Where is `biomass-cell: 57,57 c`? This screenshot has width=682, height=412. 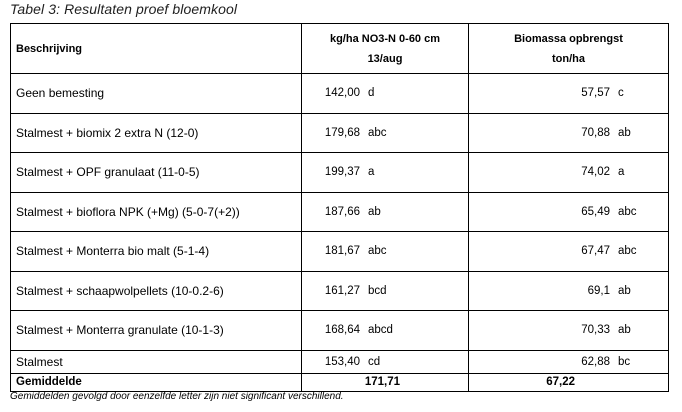 biomass-cell: 57,57 c is located at coordinates (568, 93).